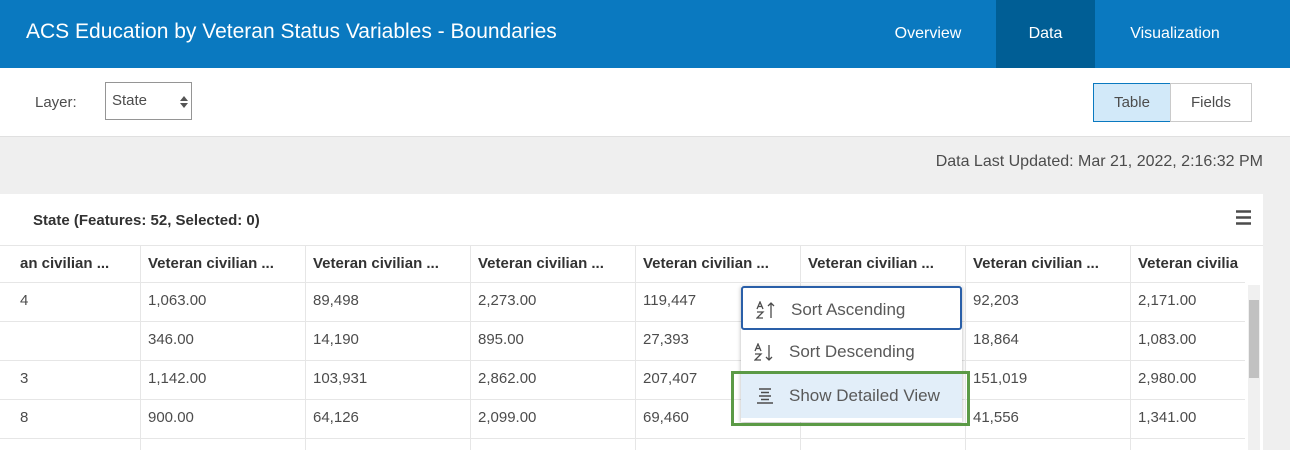 The height and width of the screenshot is (450, 1290). Describe the element at coordinates (184, 102) in the screenshot. I see `select-arrows` at that location.